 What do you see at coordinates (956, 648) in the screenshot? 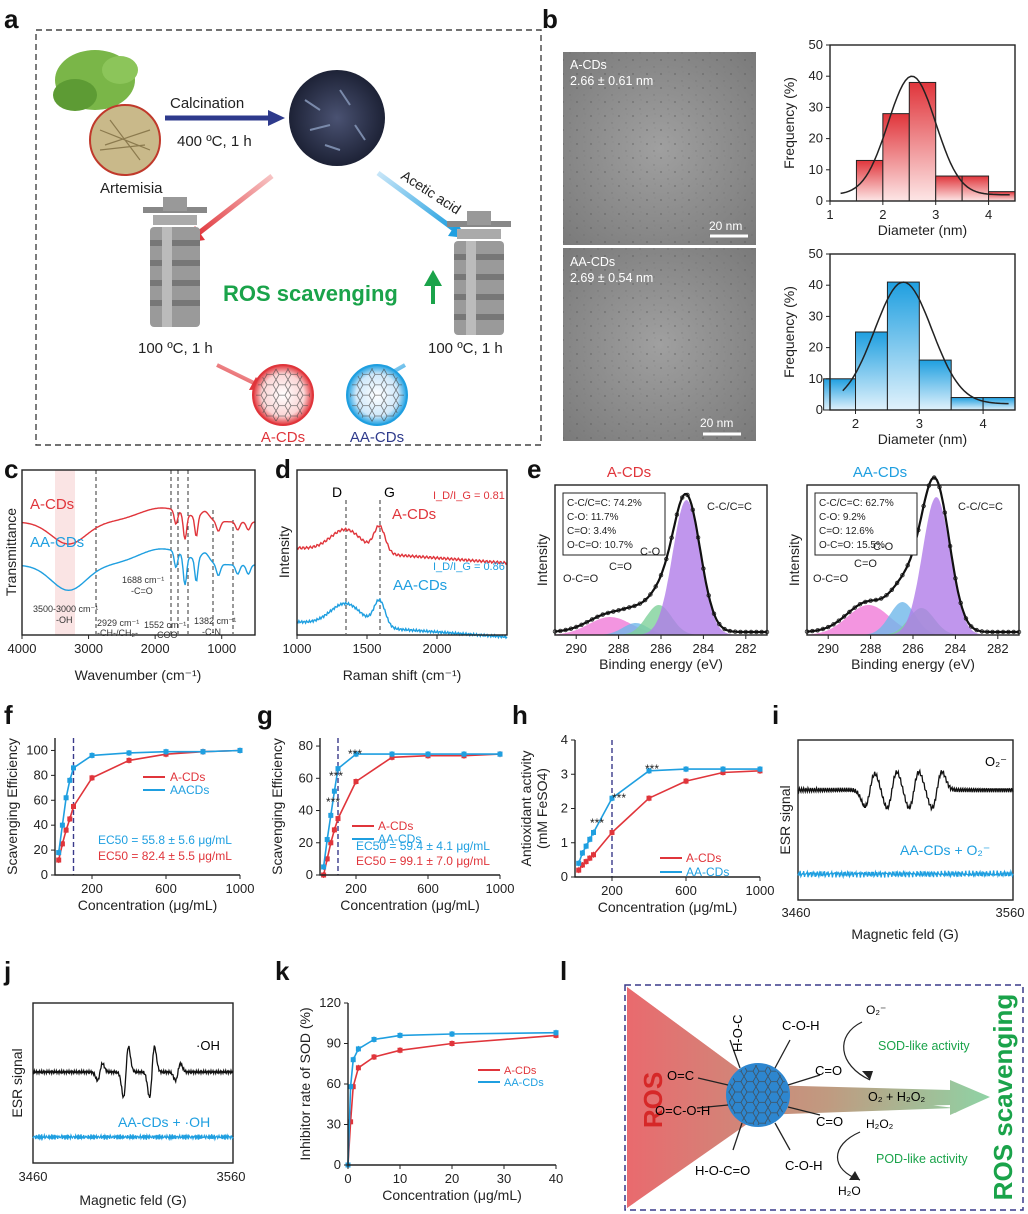
I see `xps-xtick: 284` at bounding box center [956, 648].